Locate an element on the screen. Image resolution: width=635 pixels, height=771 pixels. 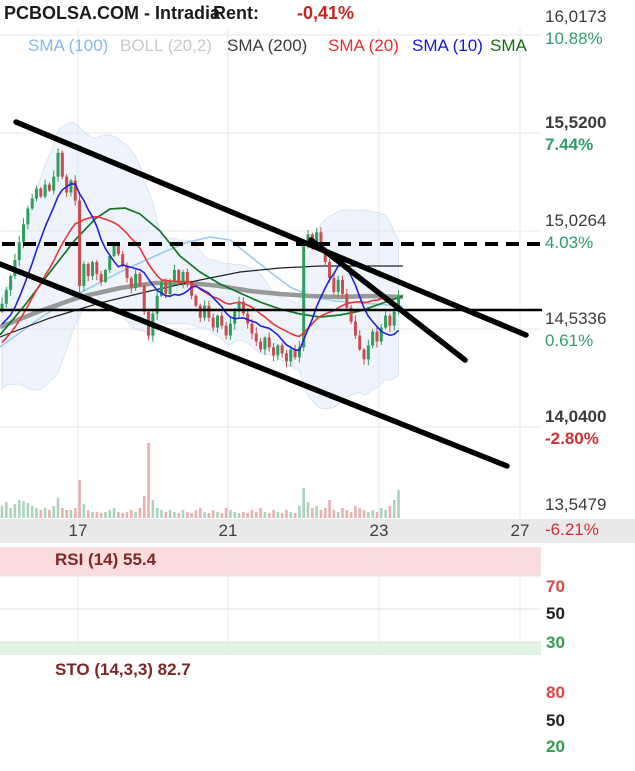
sto-title: STO (14,3,3) 82.7 is located at coordinates (123, 669).